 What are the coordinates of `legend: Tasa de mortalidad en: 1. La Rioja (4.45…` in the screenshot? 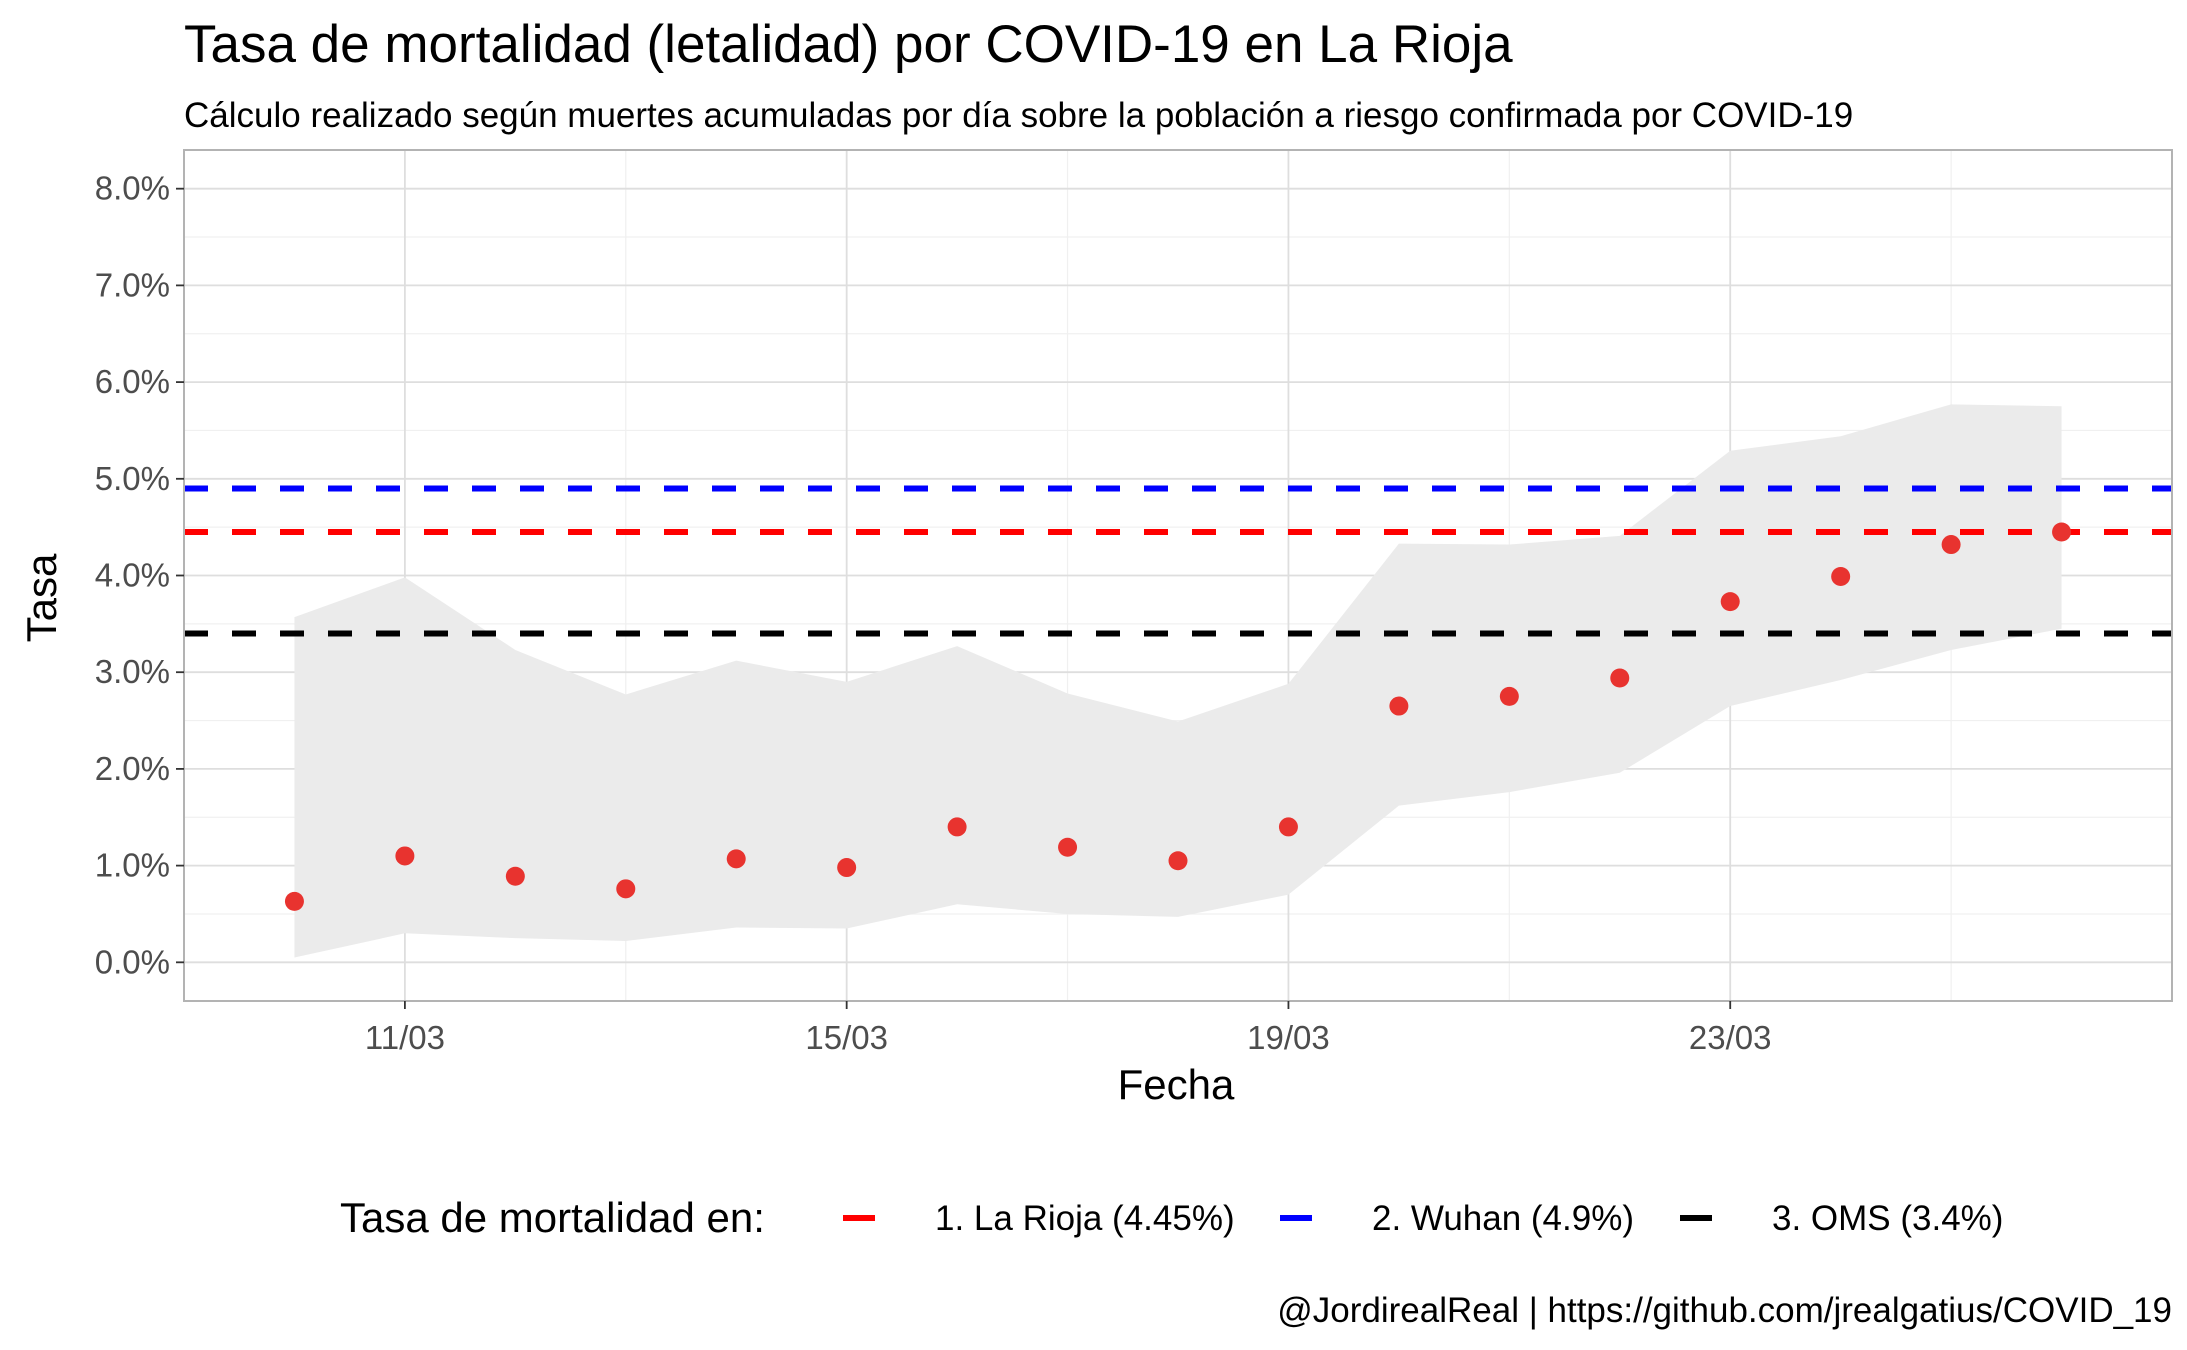 It's located at (1171, 1217).